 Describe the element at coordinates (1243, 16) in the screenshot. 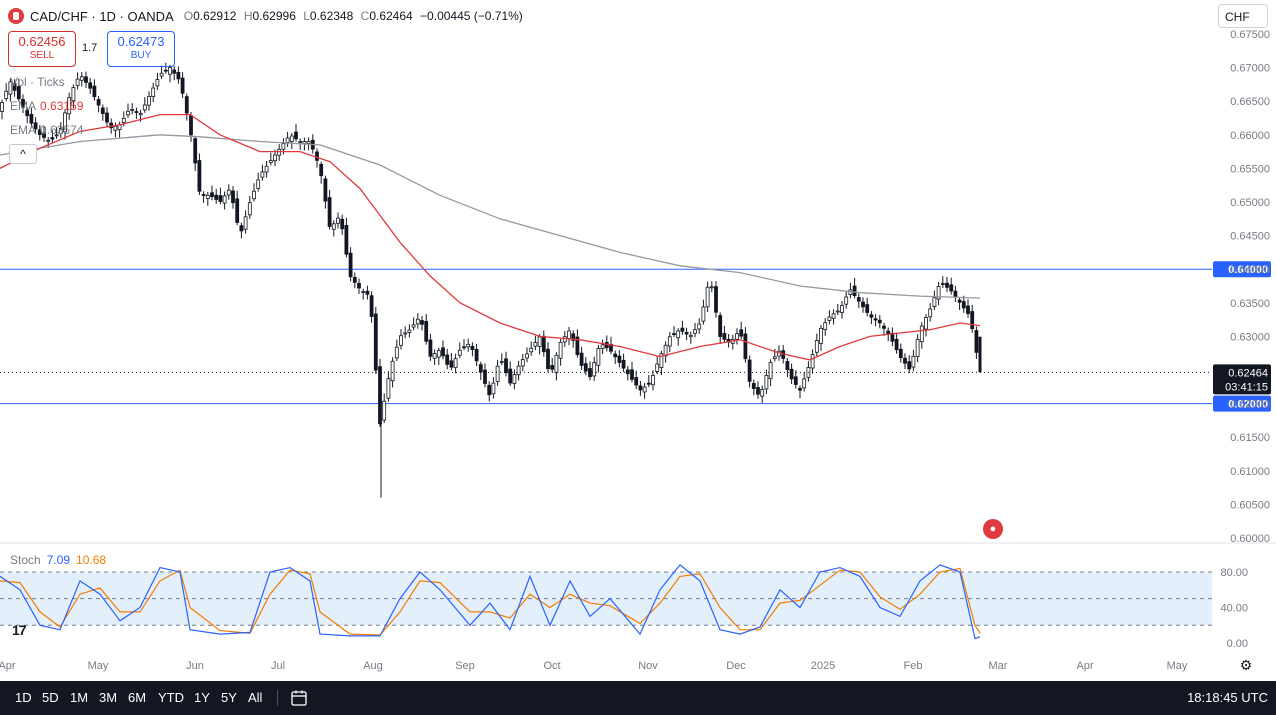

I see `currency-selector: CHF` at that location.